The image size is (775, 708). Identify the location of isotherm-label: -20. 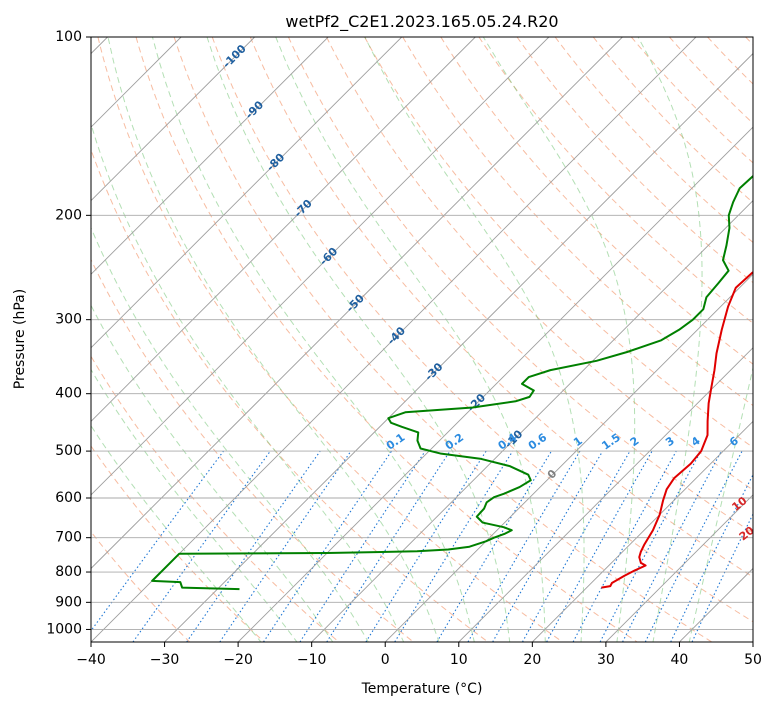
(476, 402).